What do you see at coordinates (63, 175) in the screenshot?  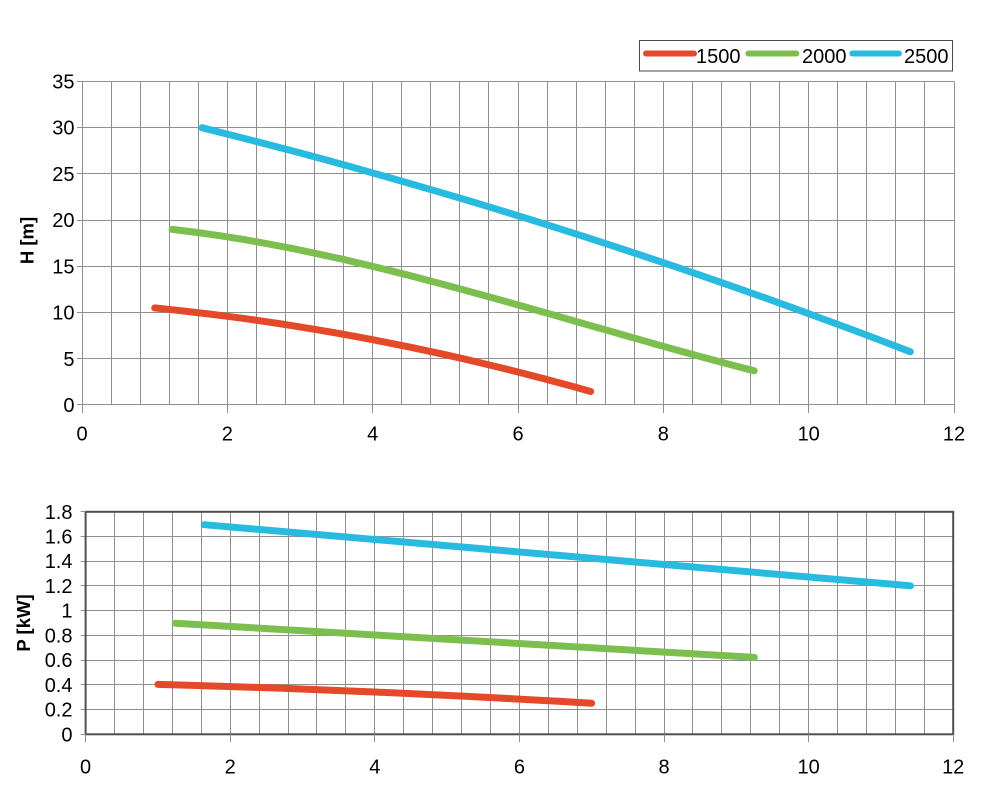 I see `svg-text: 25` at bounding box center [63, 175].